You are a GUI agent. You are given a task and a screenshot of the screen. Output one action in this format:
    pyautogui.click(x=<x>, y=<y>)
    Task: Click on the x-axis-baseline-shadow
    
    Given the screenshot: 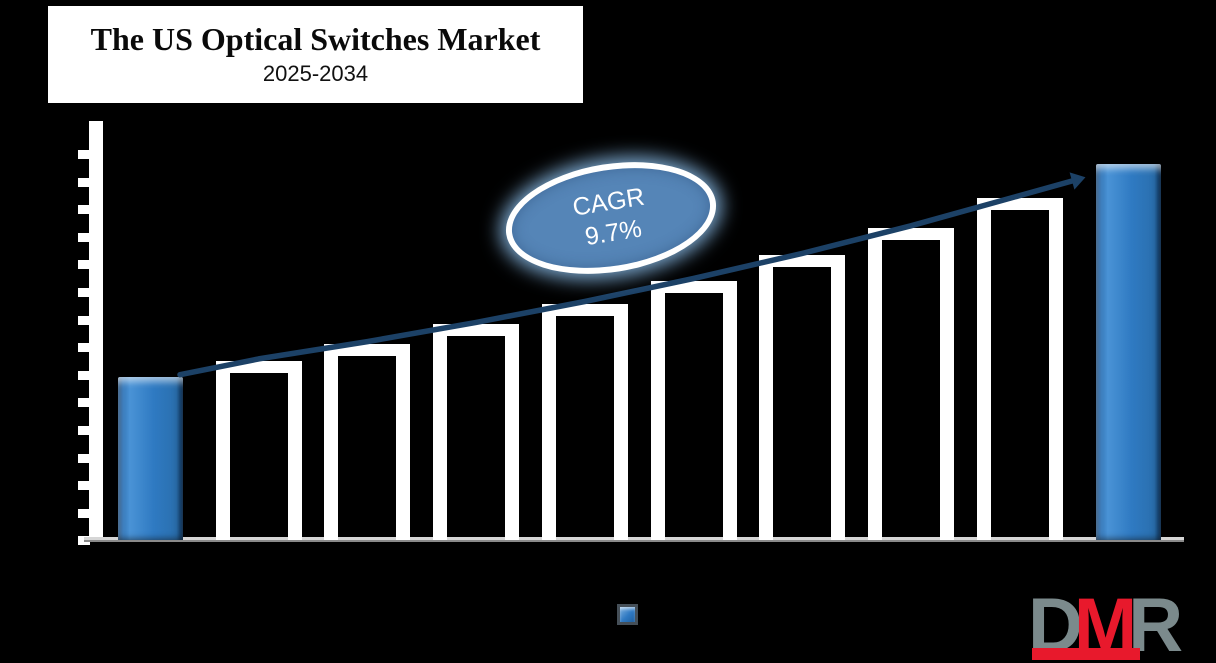 What is the action you would take?
    pyautogui.click(x=634, y=541)
    